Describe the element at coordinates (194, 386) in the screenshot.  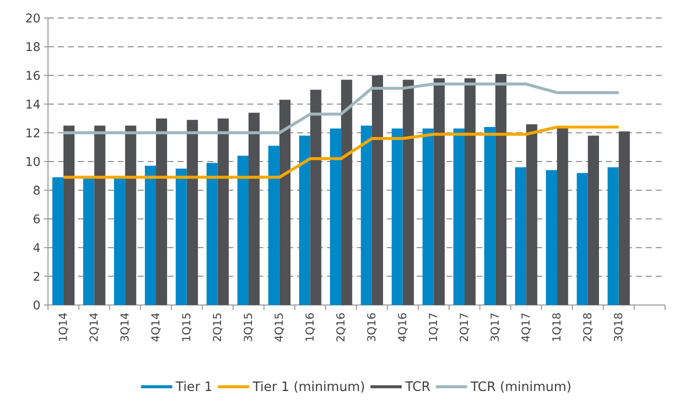
I see `legend-label: Tier 1` at that location.